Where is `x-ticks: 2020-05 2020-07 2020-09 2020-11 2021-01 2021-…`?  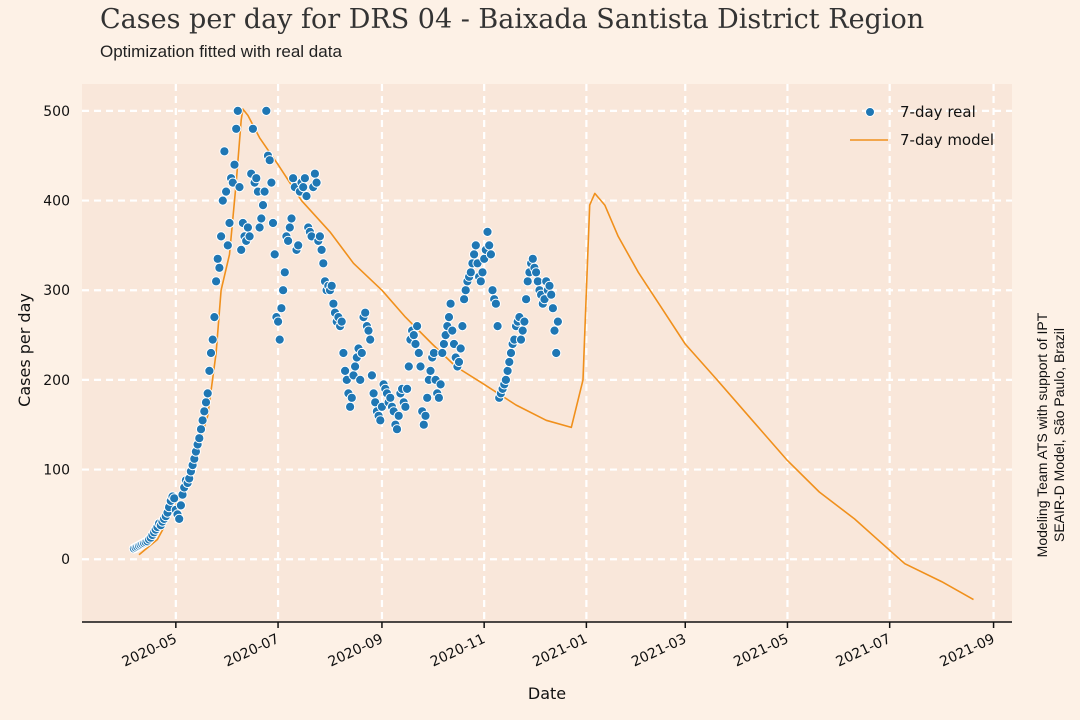
x-ticks: 2020-05 2020-07 2020-09 2020-11 2021-01 2021-… is located at coordinates (558, 646).